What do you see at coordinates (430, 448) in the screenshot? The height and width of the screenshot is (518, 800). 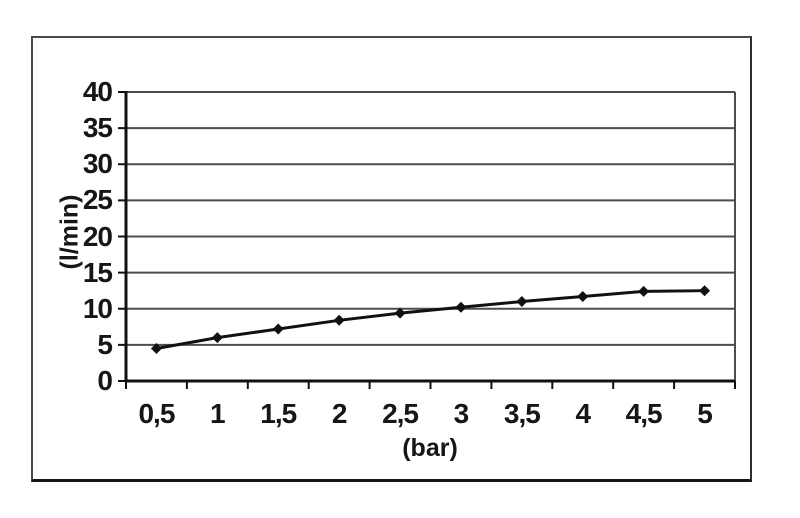 I see `x-axis-title: (bar)` at bounding box center [430, 448].